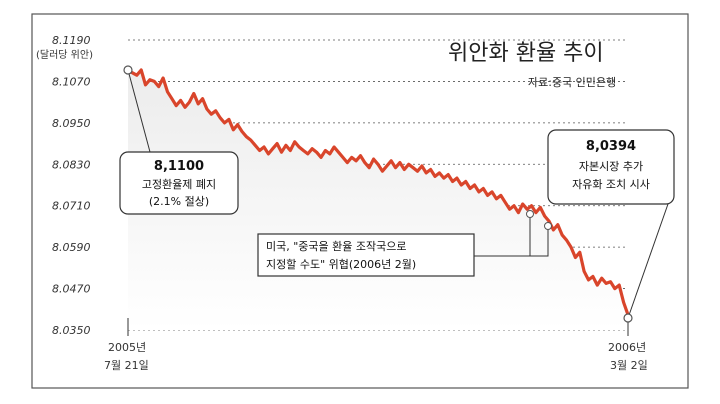 Image resolution: width=720 pixels, height=404 pixels. What do you see at coordinates (71, 289) in the screenshot?
I see `y-tick-label: 8.0470` at bounding box center [71, 289].